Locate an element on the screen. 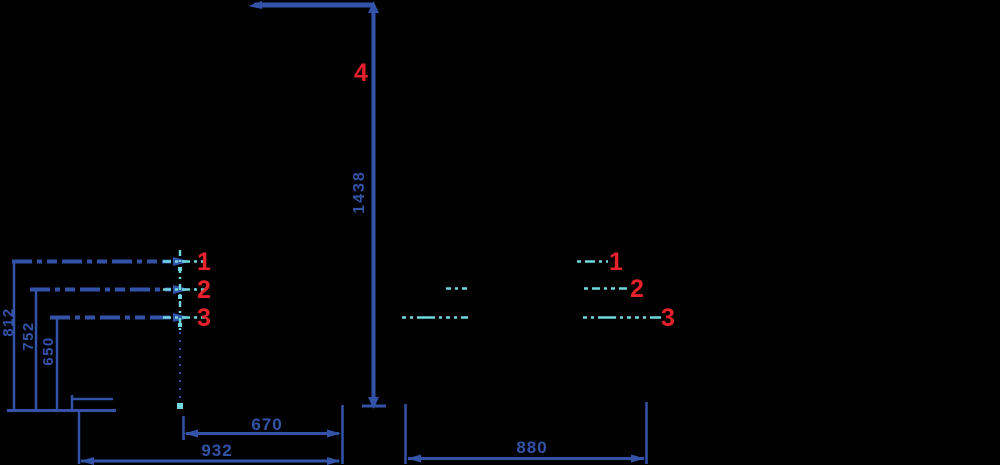 Image resolution: width=1000 pixels, height=465 pixels. dim-670-arrow-right-icon is located at coordinates (334, 433).